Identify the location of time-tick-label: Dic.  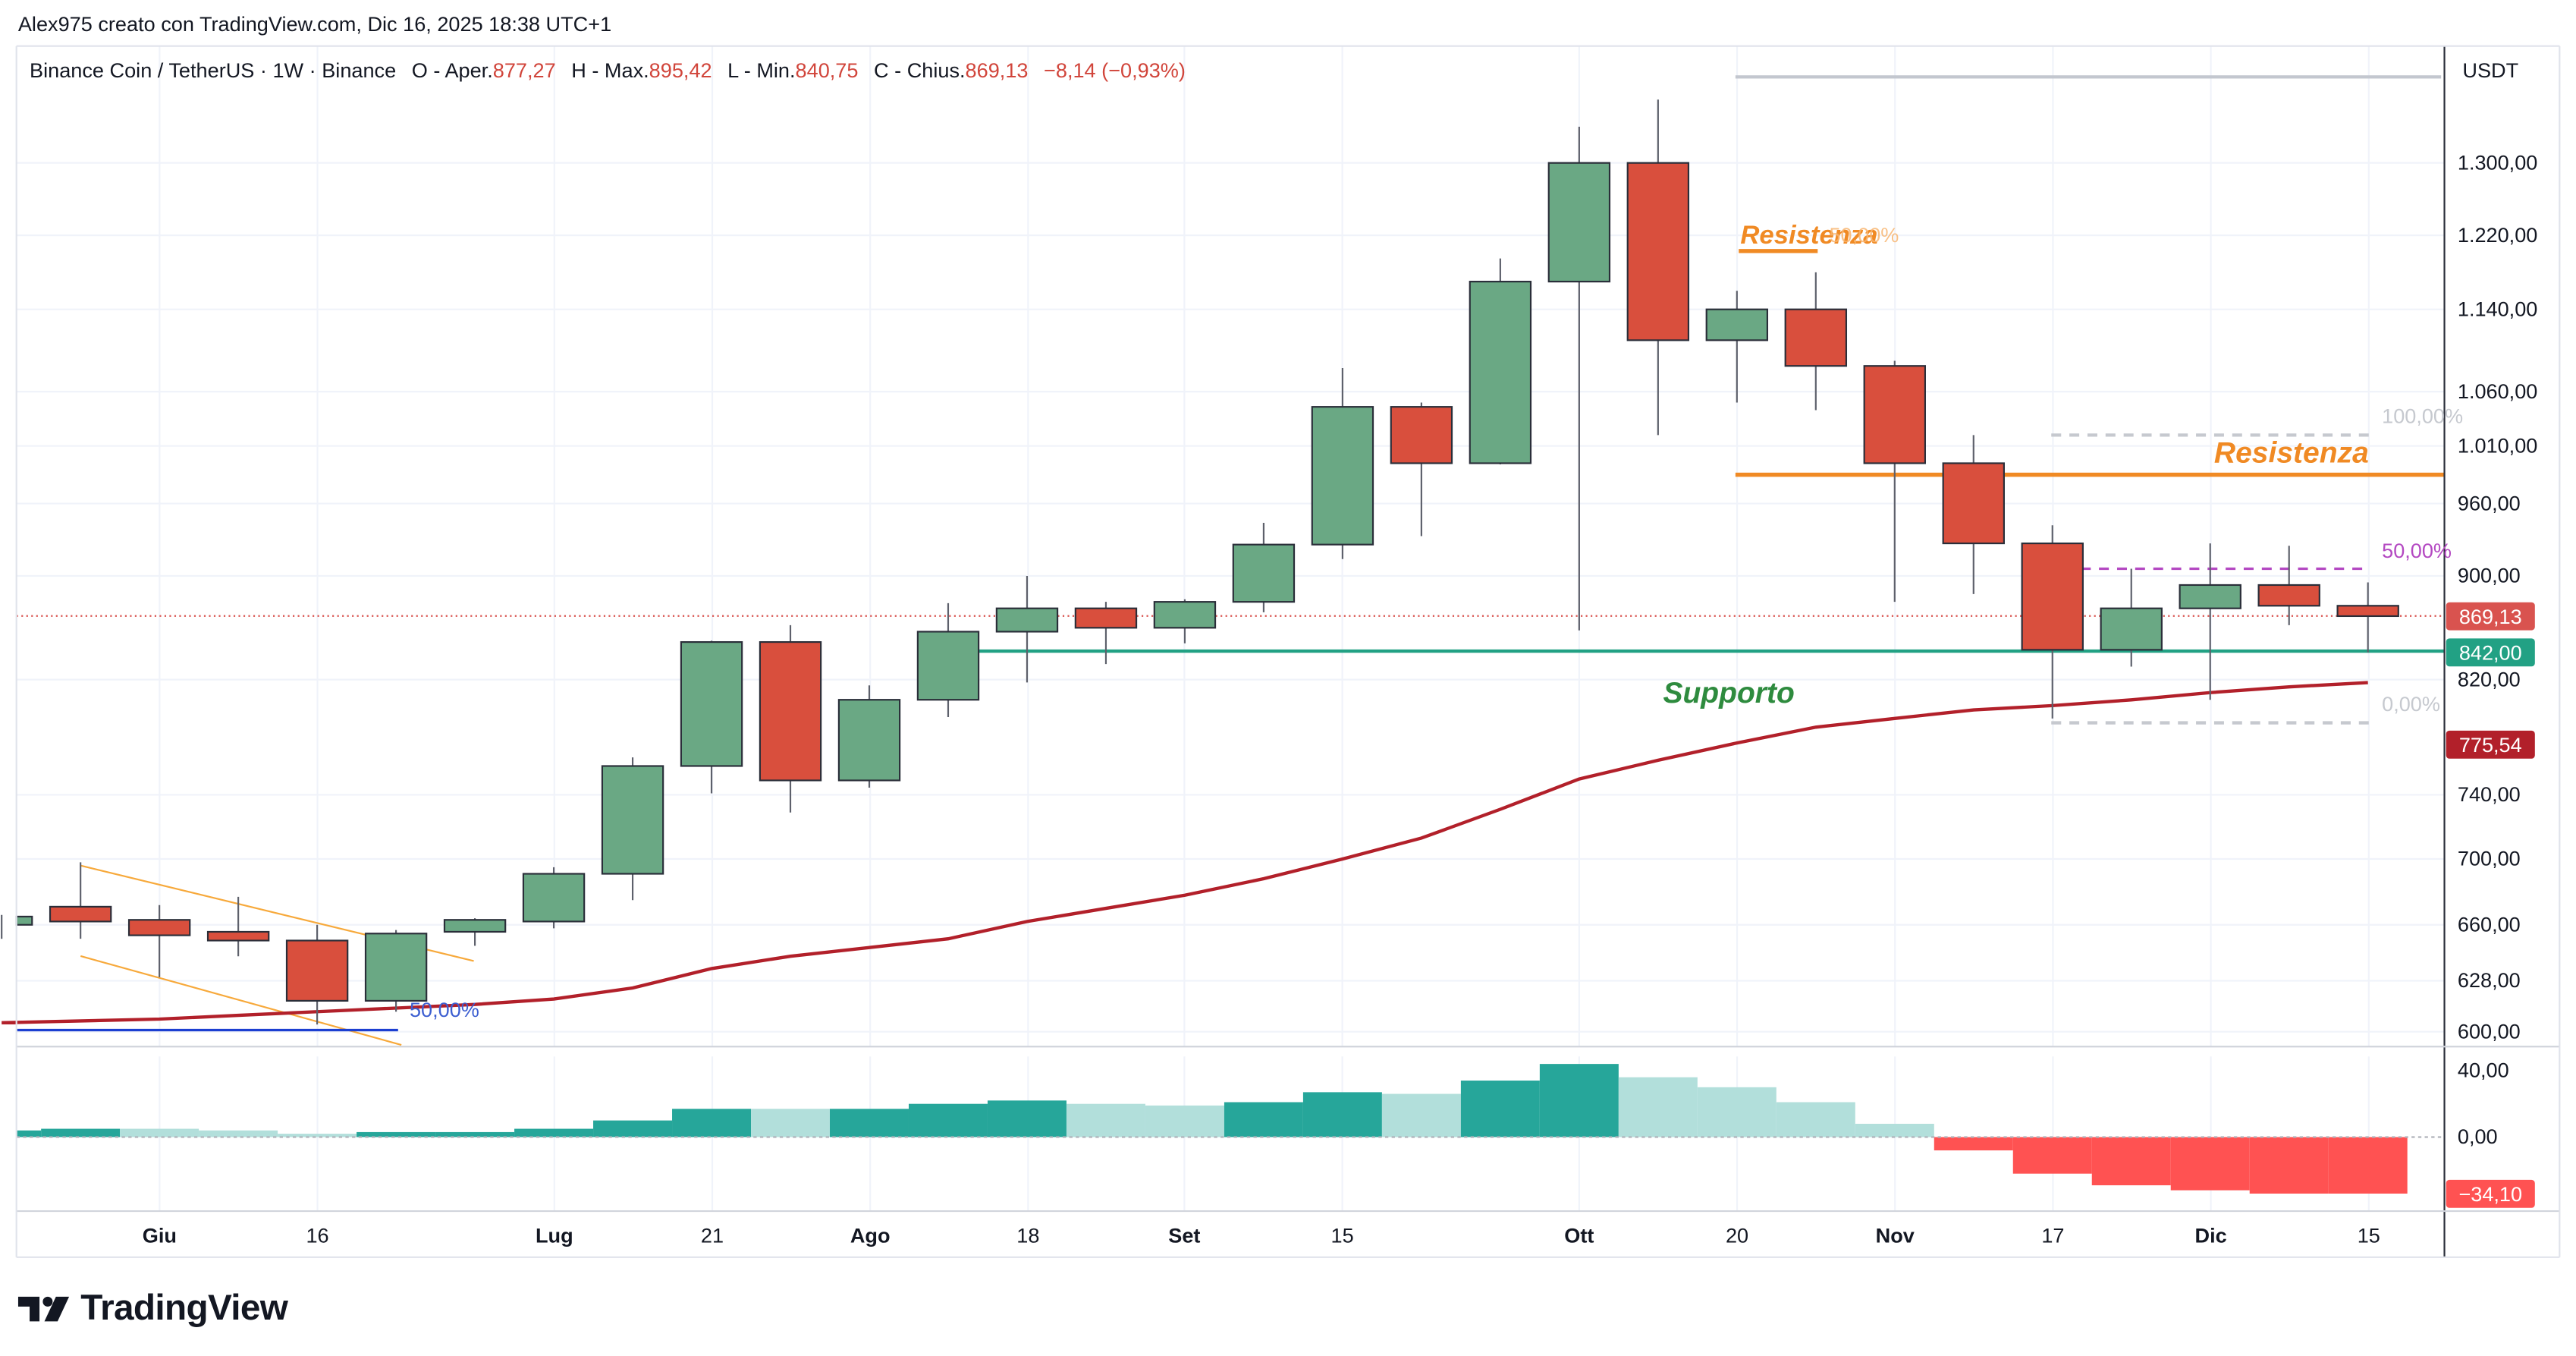
(2211, 1235).